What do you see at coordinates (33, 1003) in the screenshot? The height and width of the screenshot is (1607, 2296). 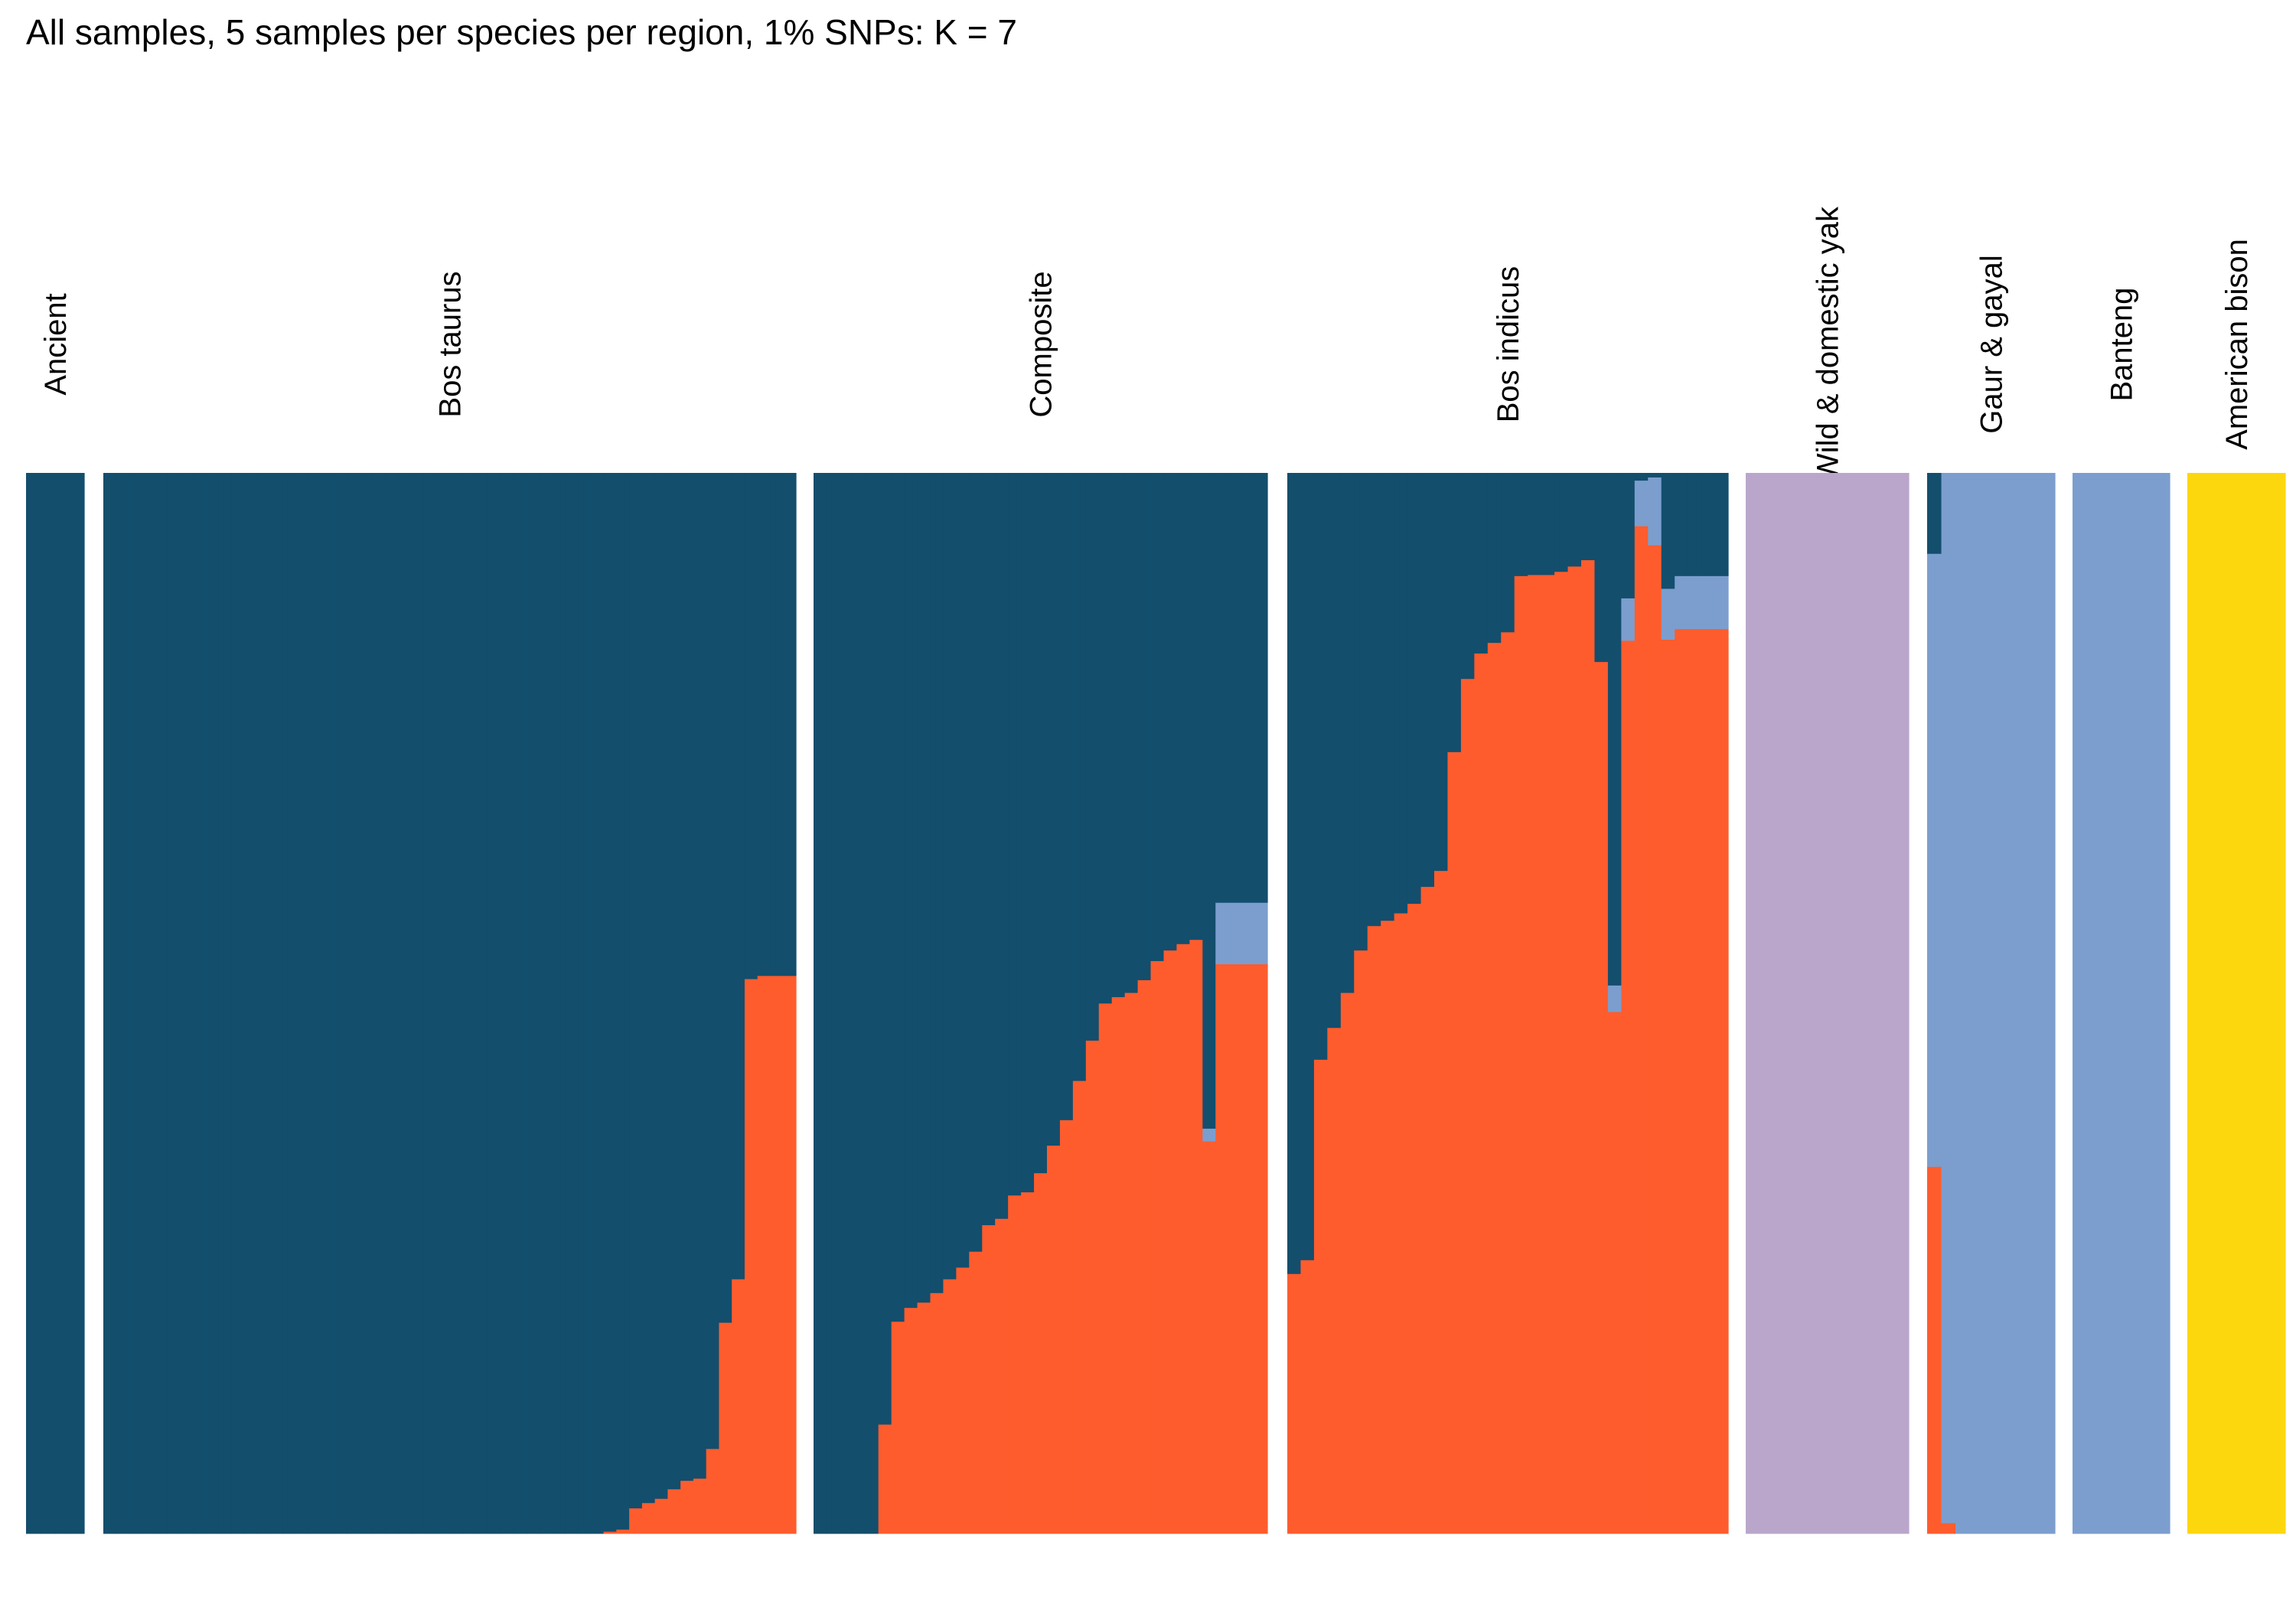 I see `bar-ancient-1-navy` at bounding box center [33, 1003].